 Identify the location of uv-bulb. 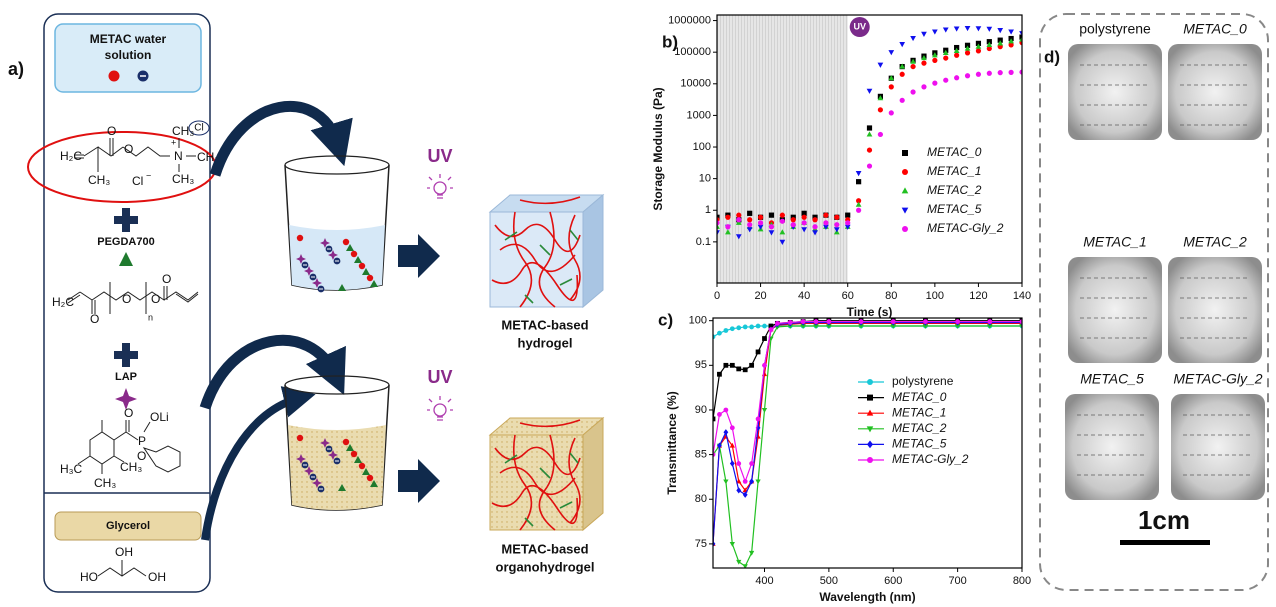
(440, 297).